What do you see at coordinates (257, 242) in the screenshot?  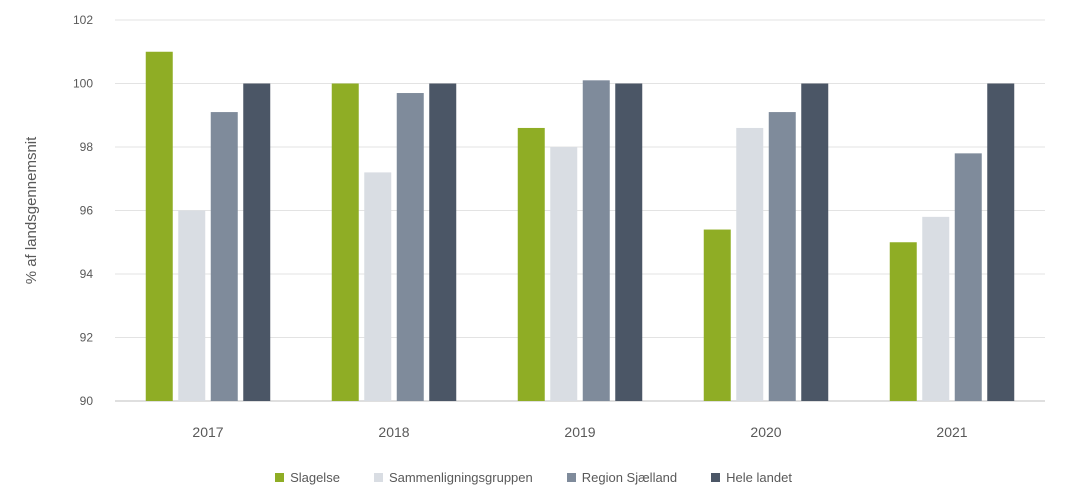 I see `bar-2017-hele-landet` at bounding box center [257, 242].